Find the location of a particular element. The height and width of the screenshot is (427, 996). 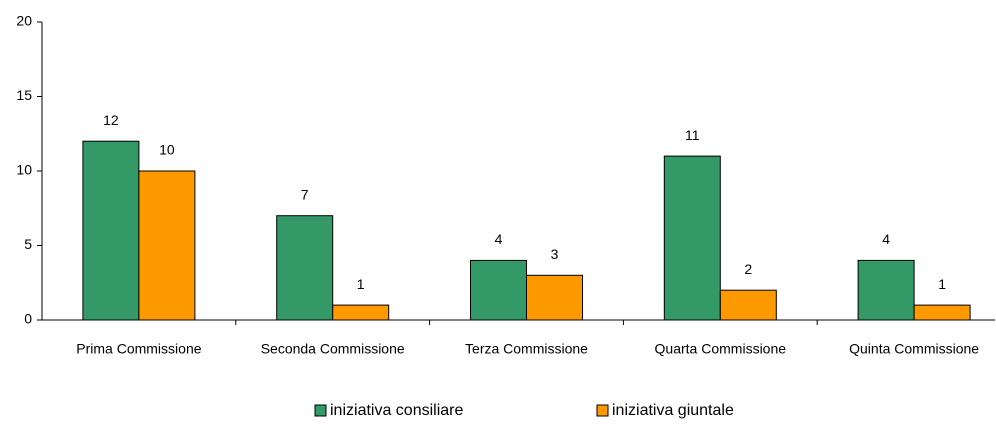

x-tick-label: Quarta Commissione is located at coordinates (721, 349).